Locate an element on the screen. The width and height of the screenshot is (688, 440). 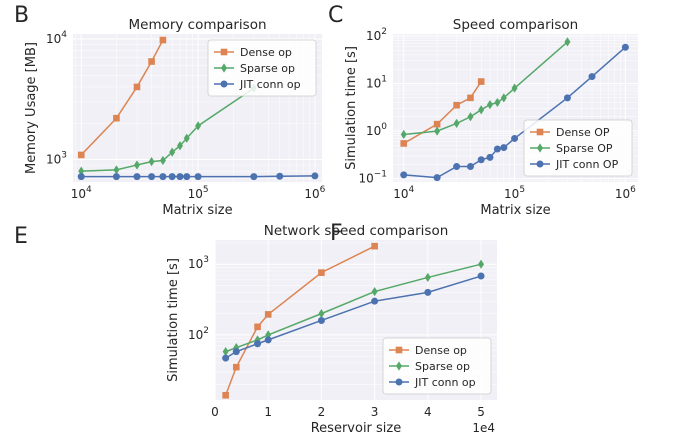
legend-label: Sparse OP is located at coordinates (584, 148).